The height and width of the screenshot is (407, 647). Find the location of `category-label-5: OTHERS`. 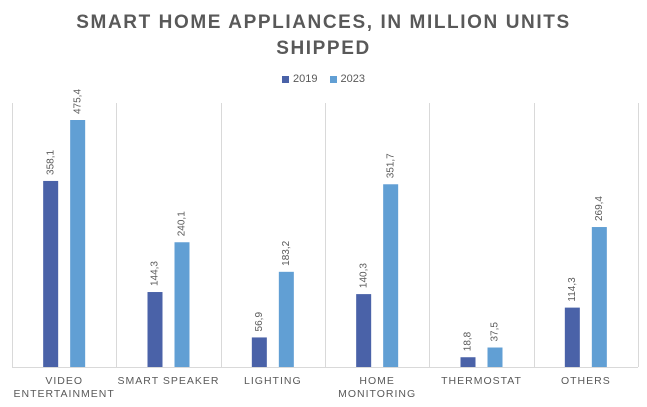

category-label-5: OTHERS is located at coordinates (586, 381).